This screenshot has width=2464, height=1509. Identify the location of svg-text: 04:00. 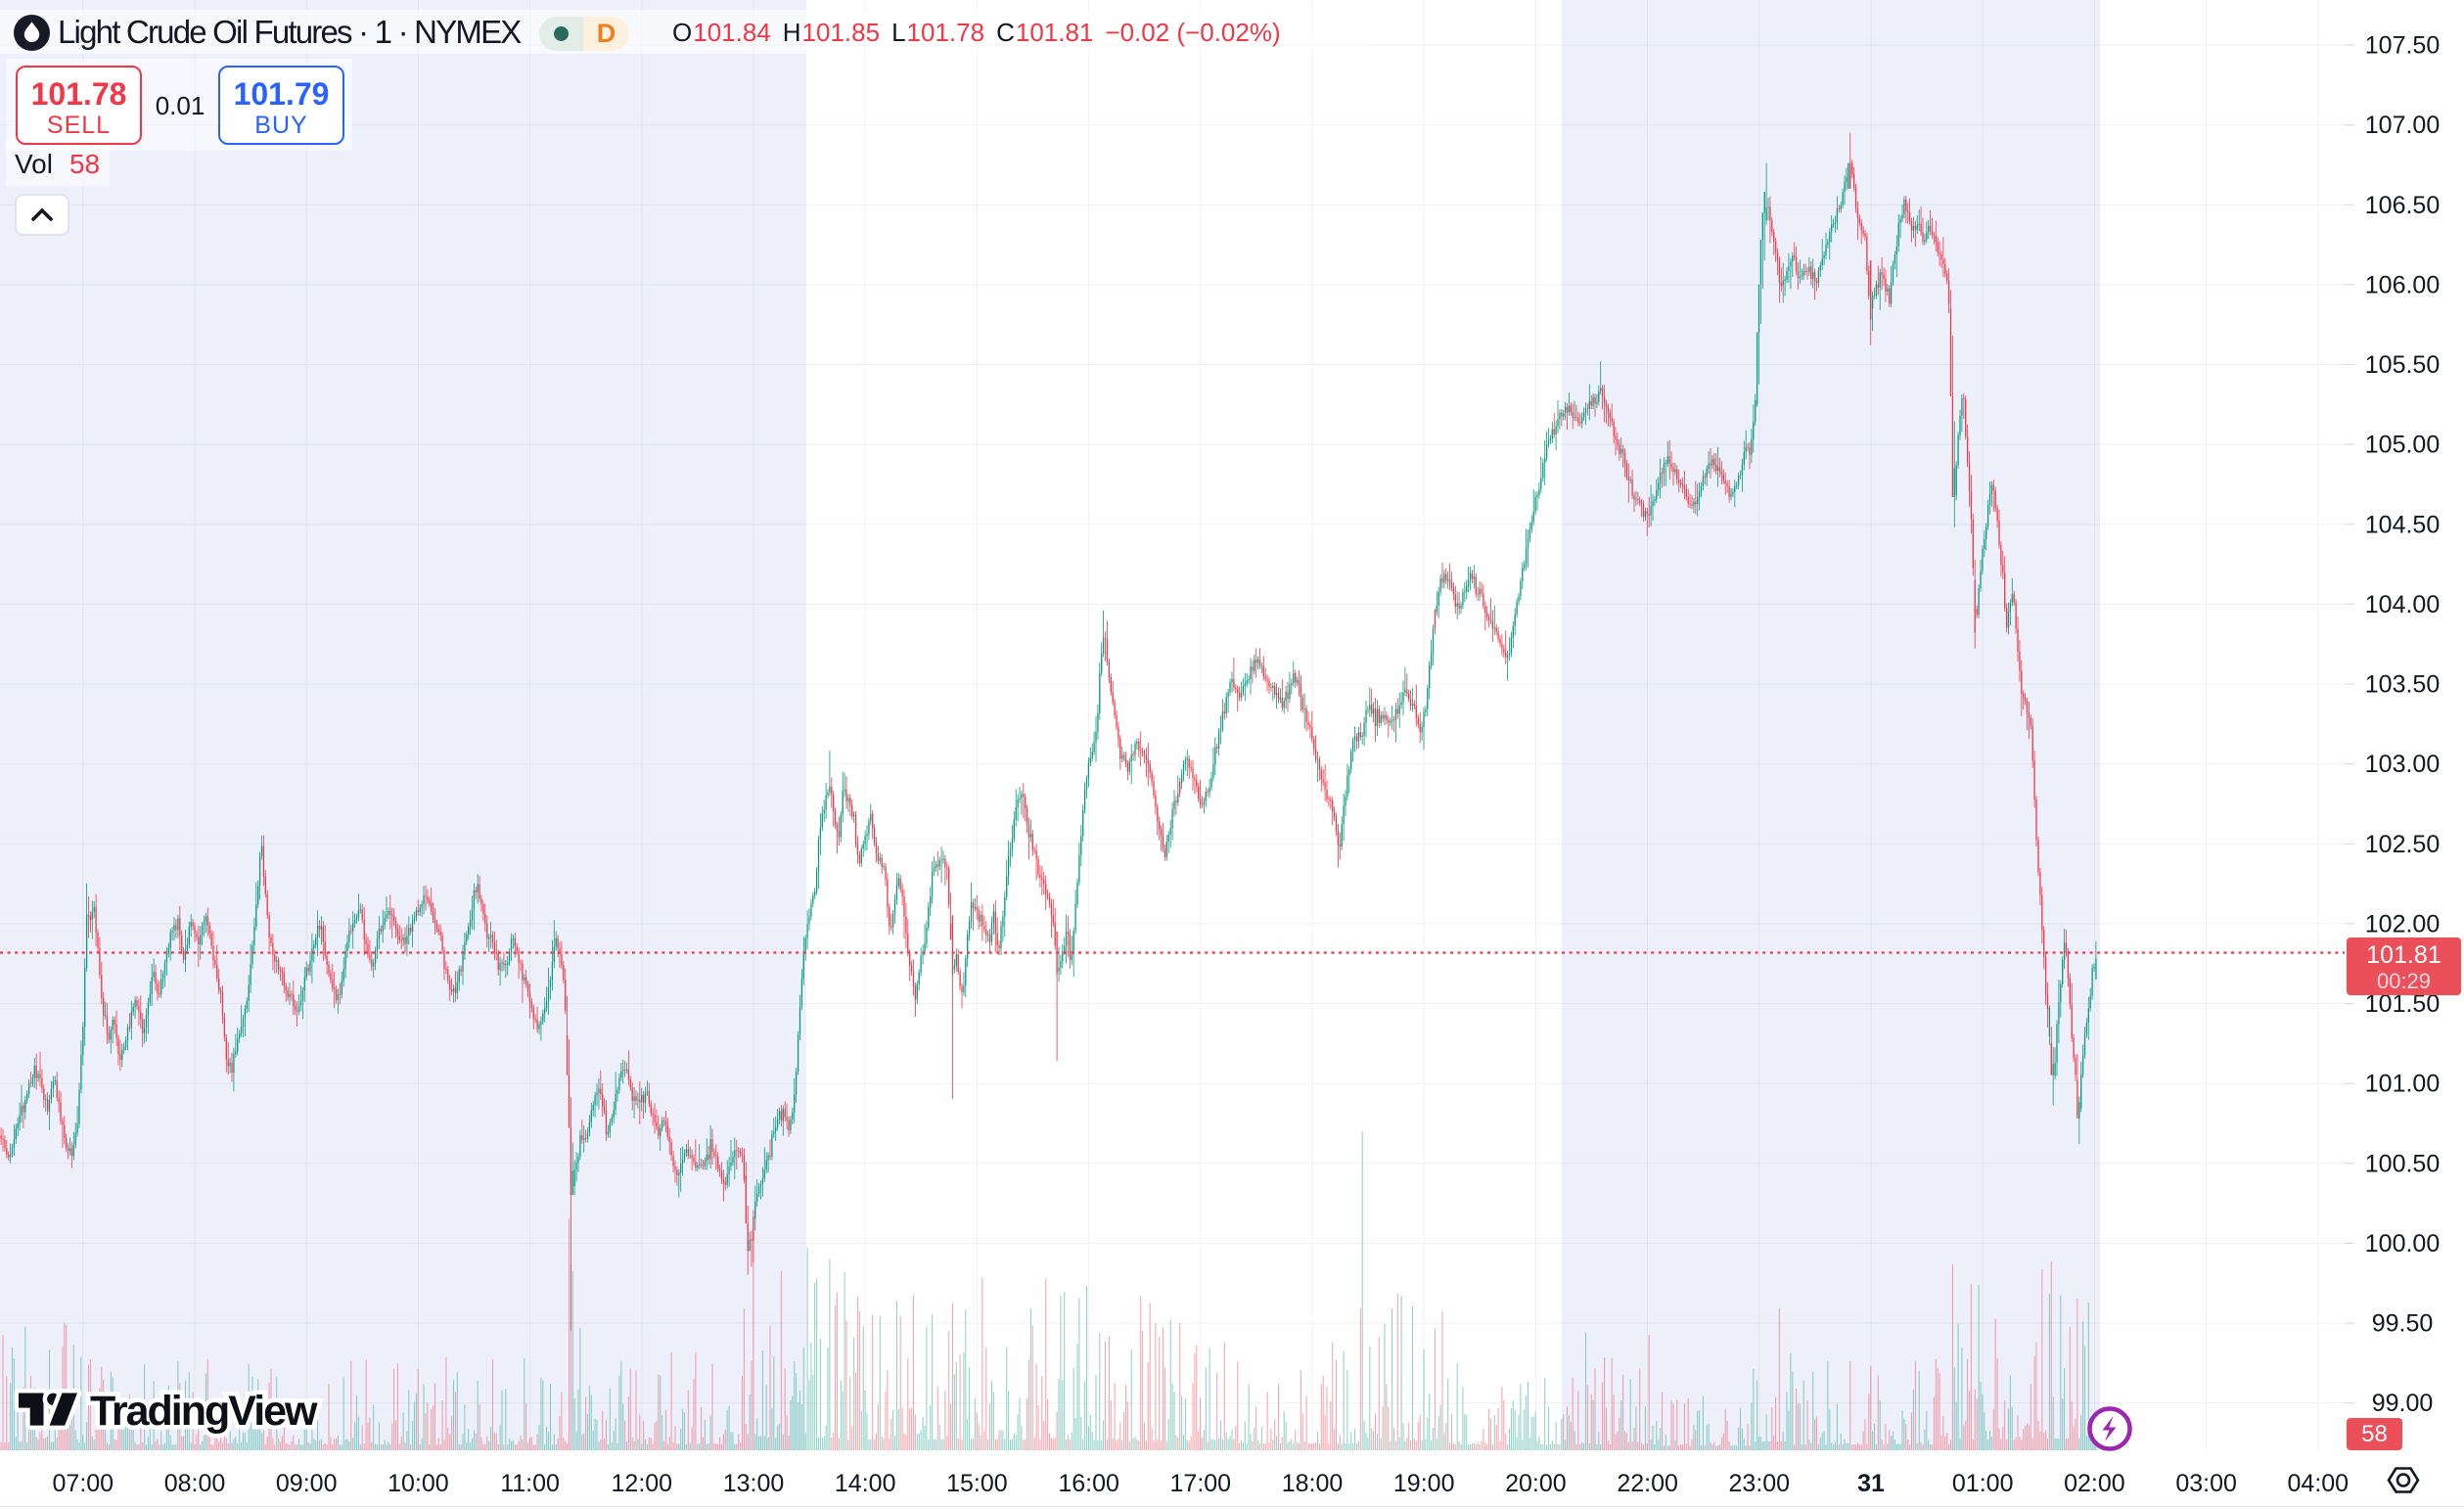
(2319, 1483).